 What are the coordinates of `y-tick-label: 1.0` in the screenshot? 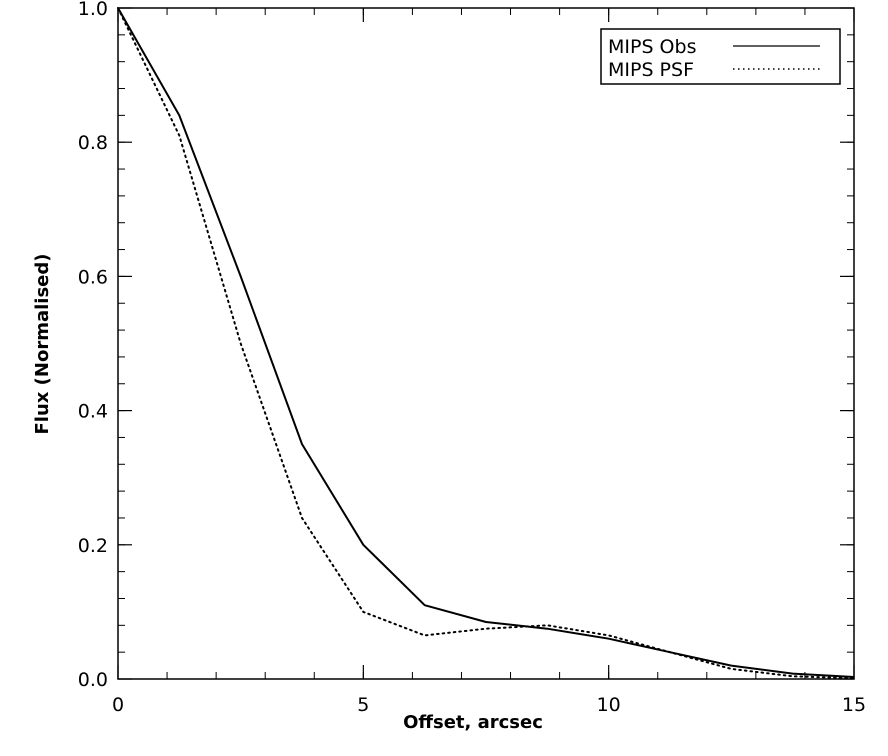 It's located at (93, 10).